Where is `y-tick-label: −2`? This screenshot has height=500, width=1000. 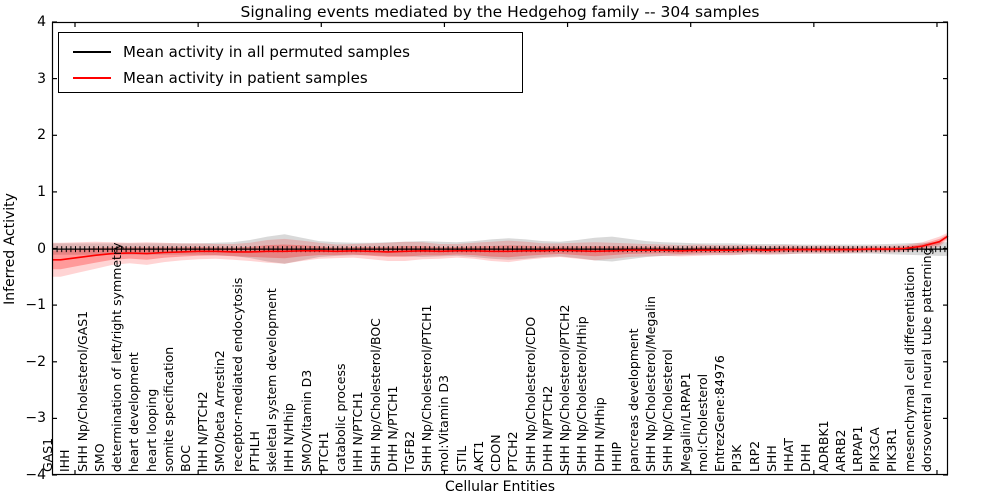 y-tick-label: −2 is located at coordinates (35, 361).